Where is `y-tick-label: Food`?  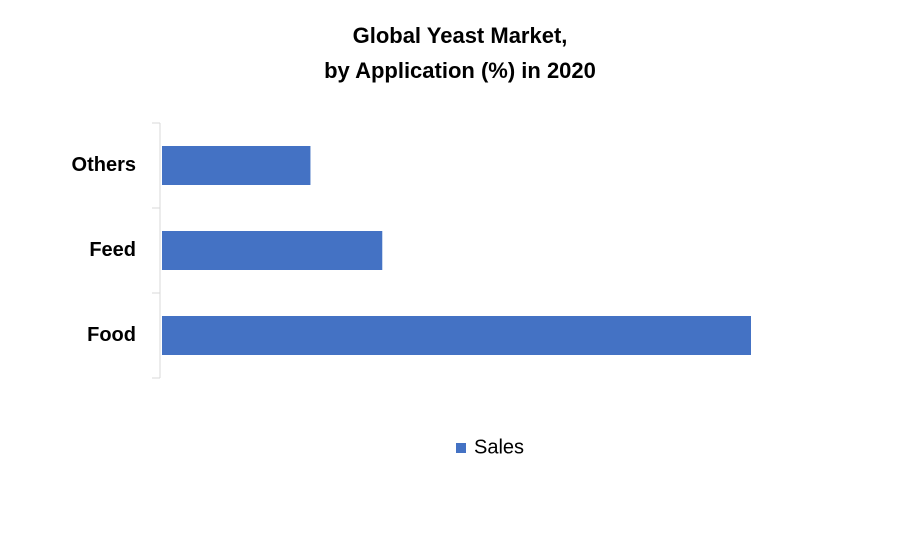 y-tick-label: Food is located at coordinates (111, 335).